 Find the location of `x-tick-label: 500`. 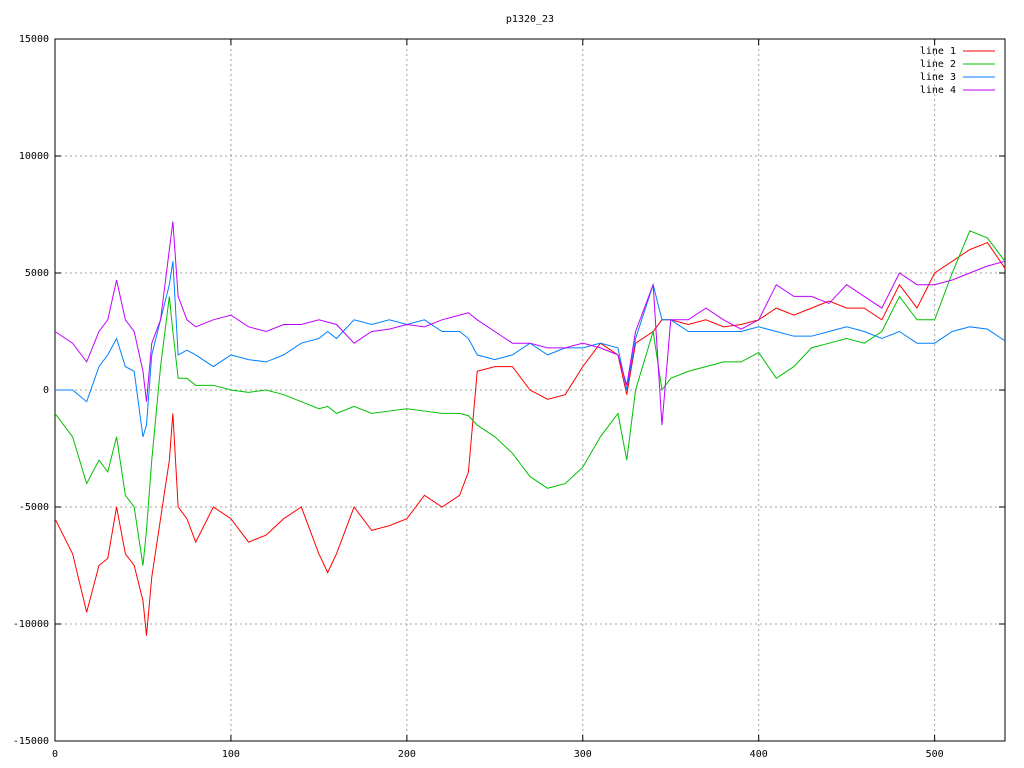

x-tick-label: 500 is located at coordinates (935, 754).